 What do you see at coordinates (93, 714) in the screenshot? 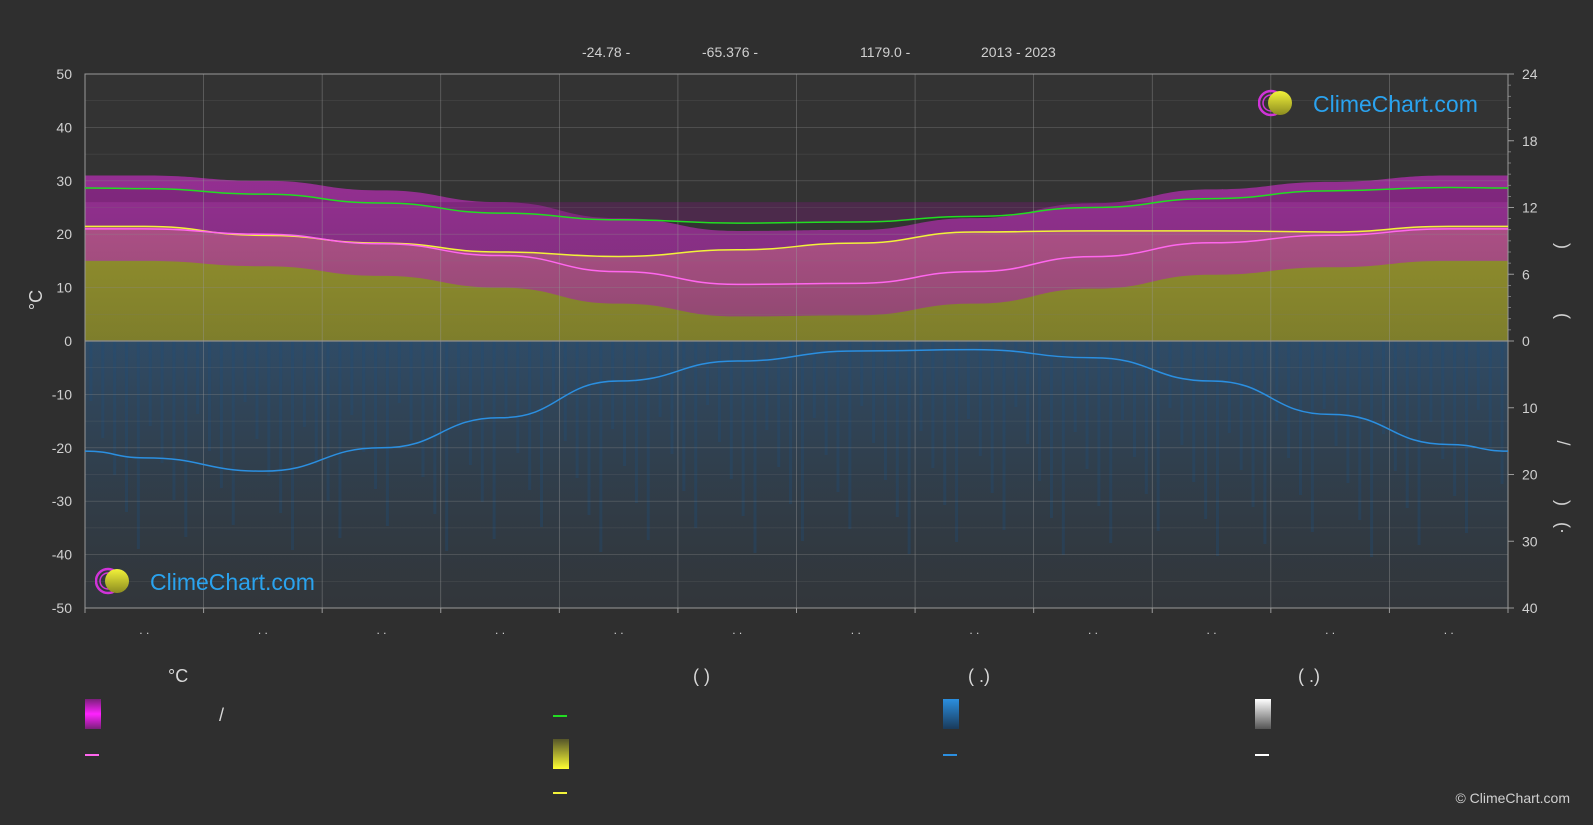
I see `legend-swatch-temp-range` at bounding box center [93, 714].